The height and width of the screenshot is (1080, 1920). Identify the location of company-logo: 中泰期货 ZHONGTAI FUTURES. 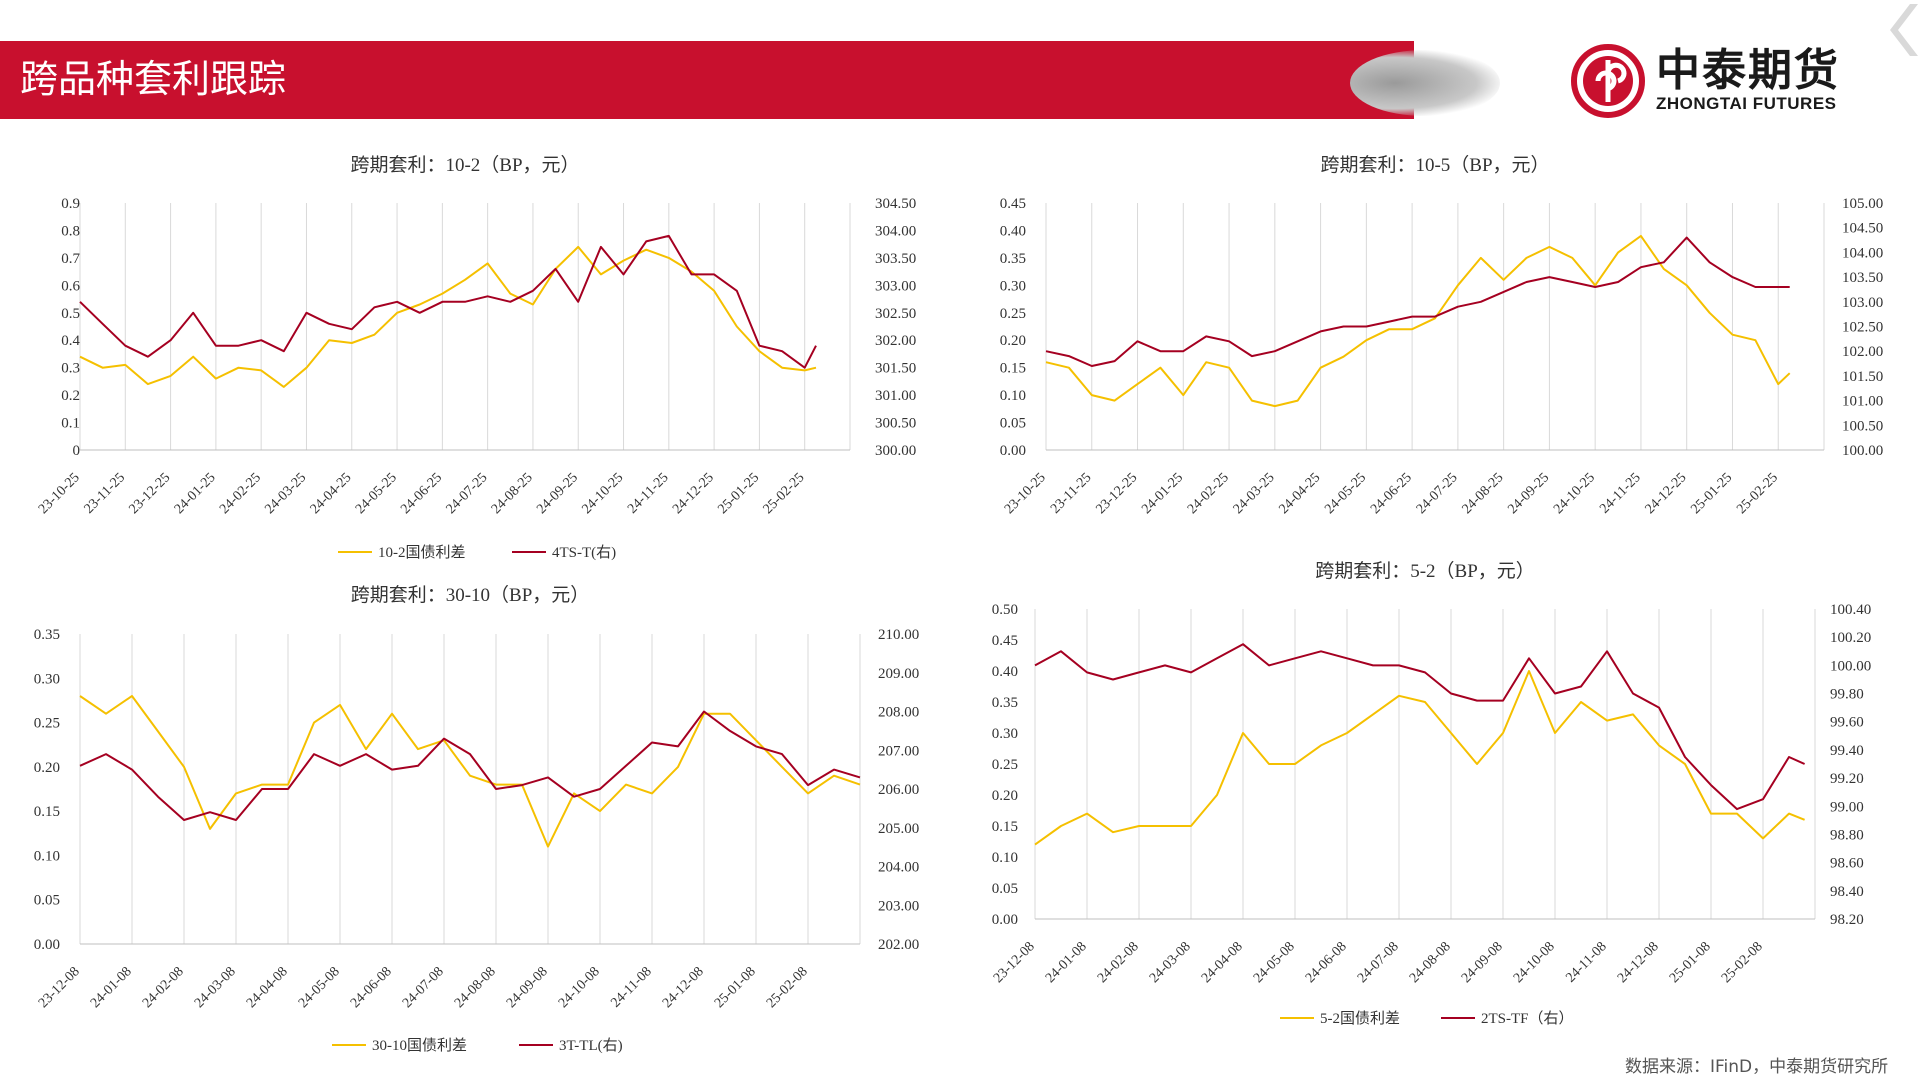
(1718, 81).